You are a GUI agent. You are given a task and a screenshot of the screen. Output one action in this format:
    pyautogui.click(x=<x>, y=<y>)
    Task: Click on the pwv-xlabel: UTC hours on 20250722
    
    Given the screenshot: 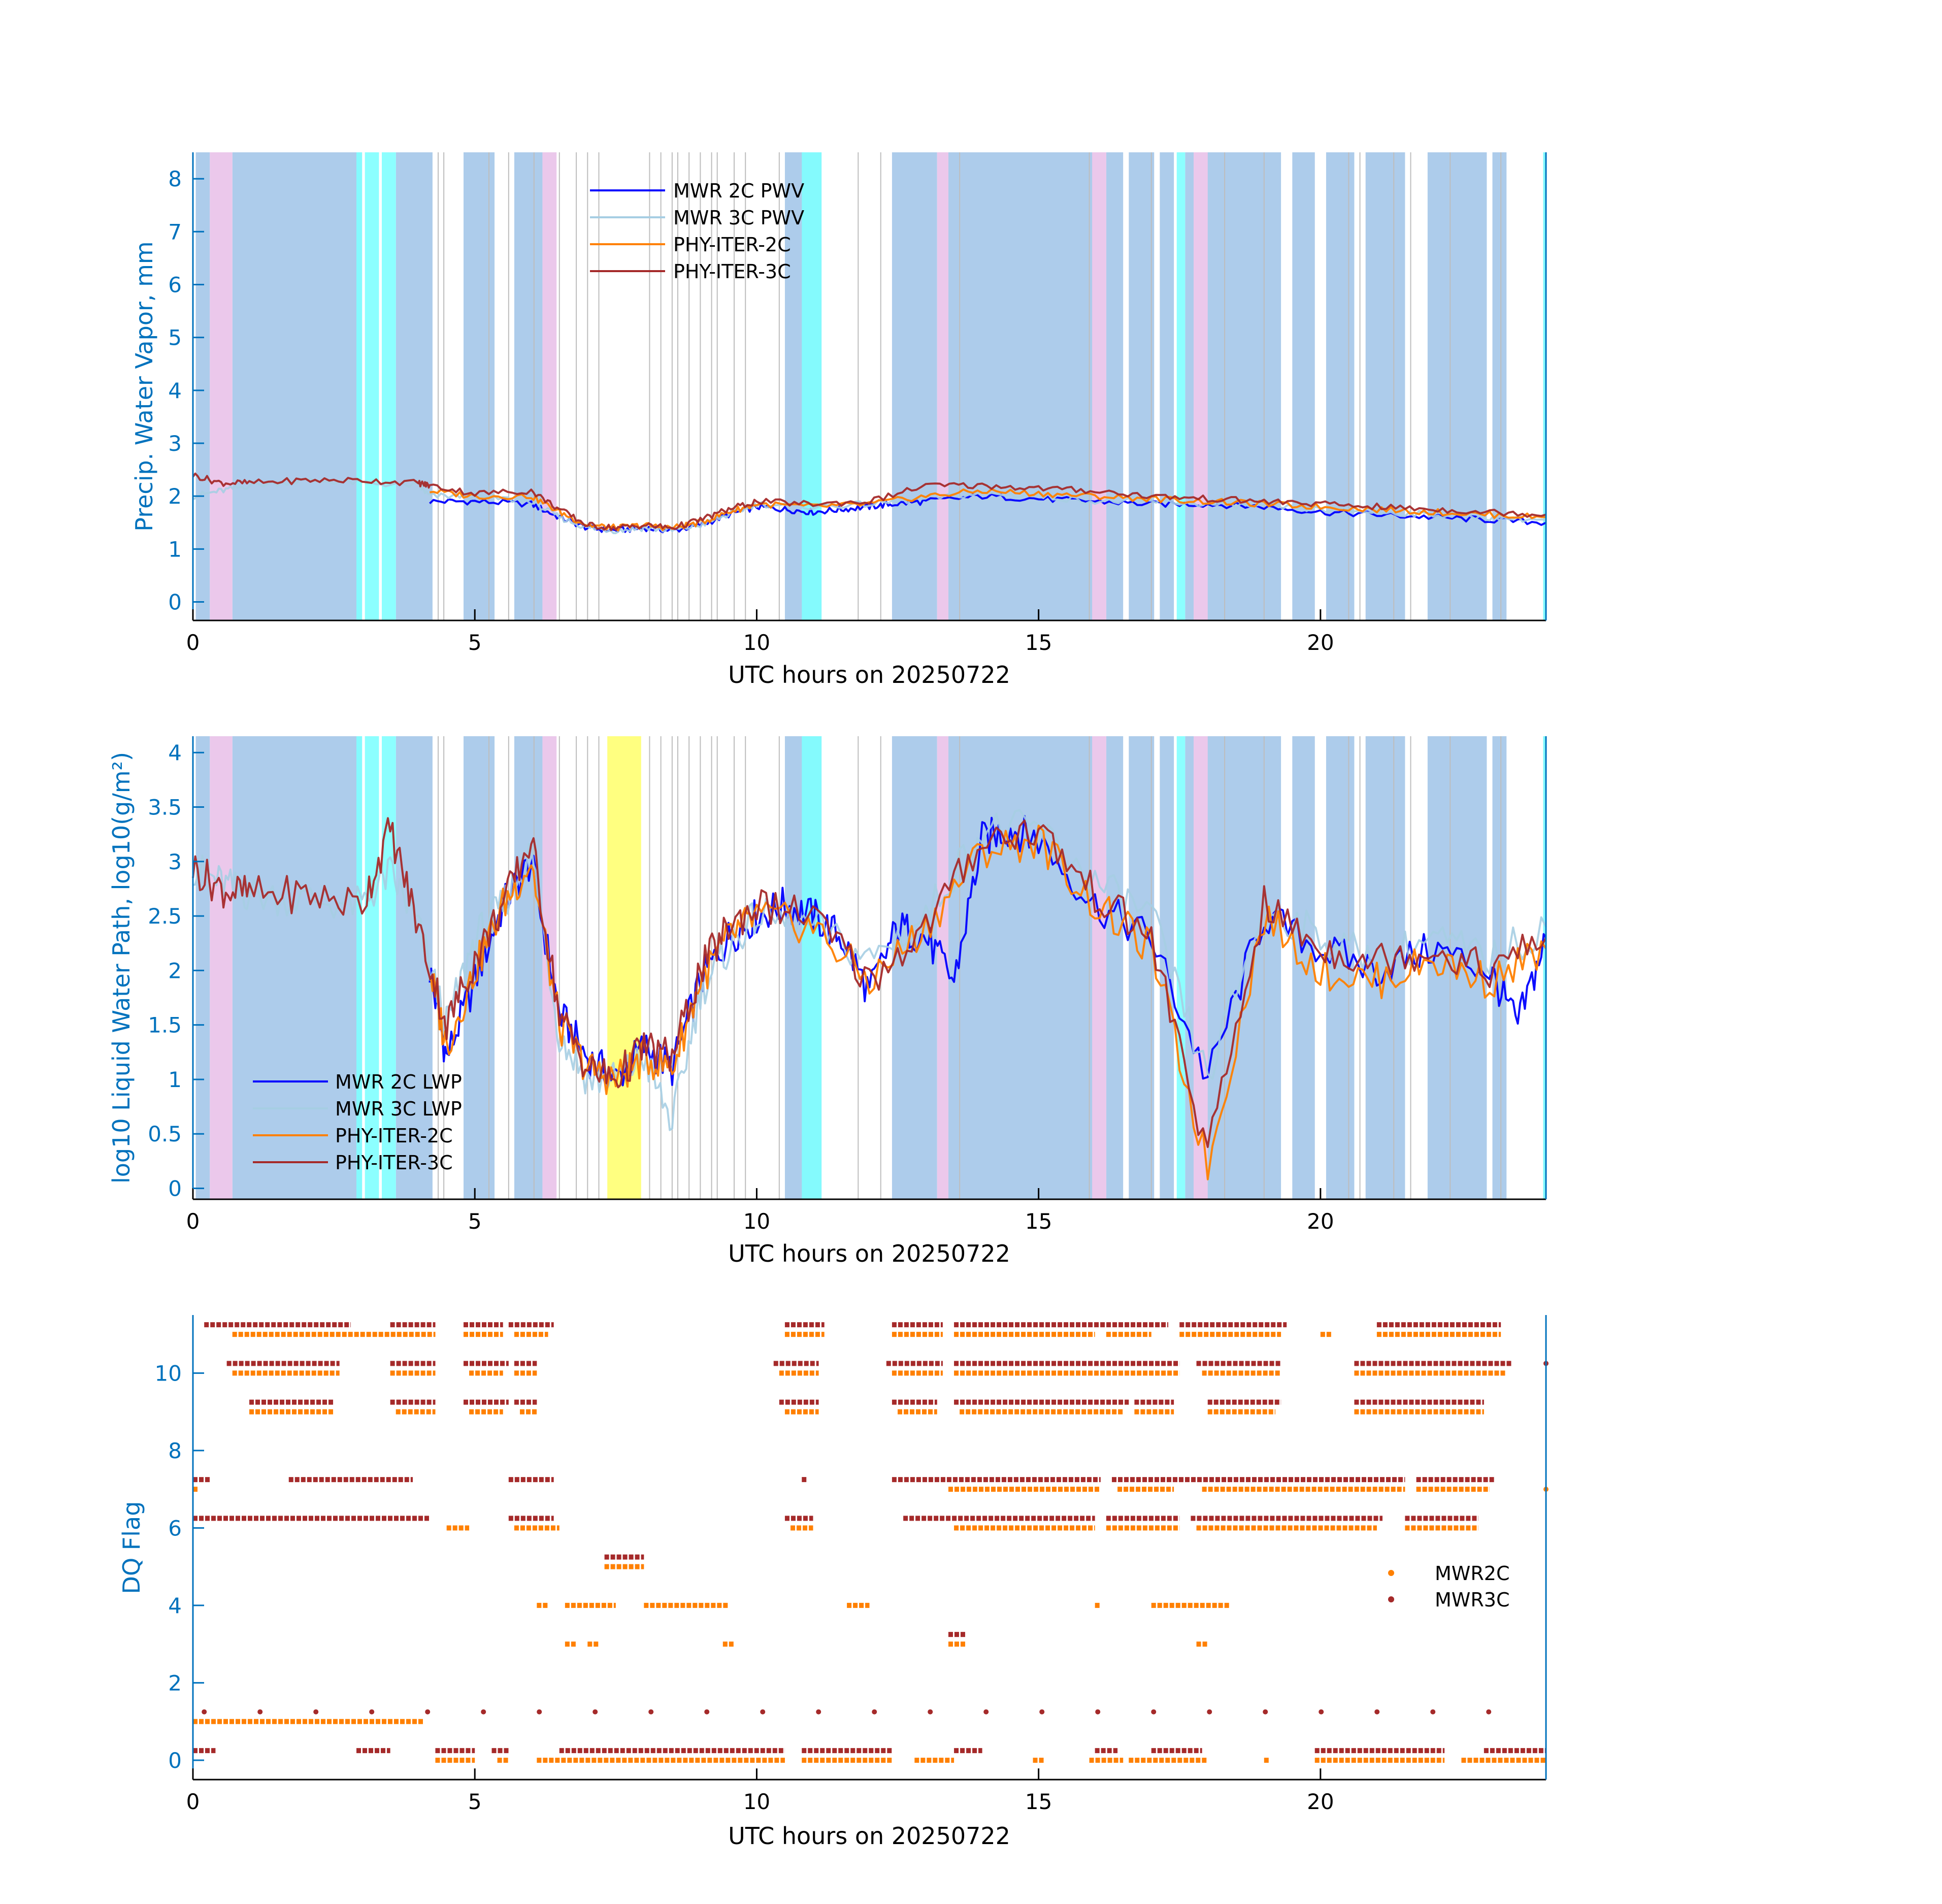 What is the action you would take?
    pyautogui.click(x=869, y=675)
    